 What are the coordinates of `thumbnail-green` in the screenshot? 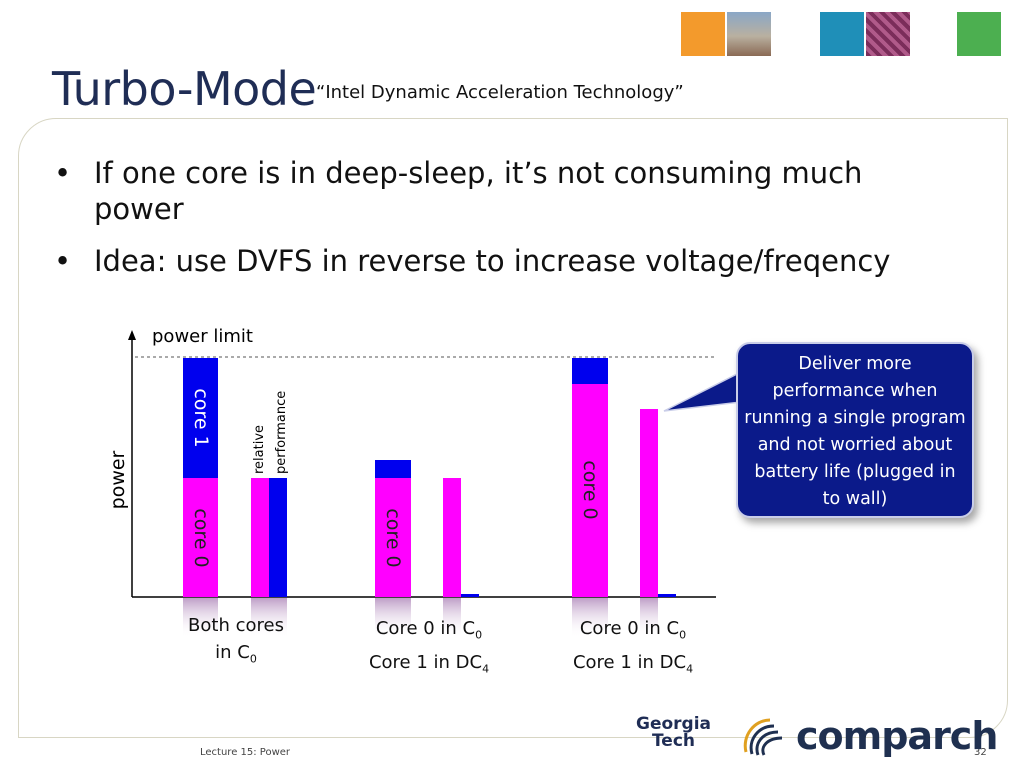 It's located at (979, 34).